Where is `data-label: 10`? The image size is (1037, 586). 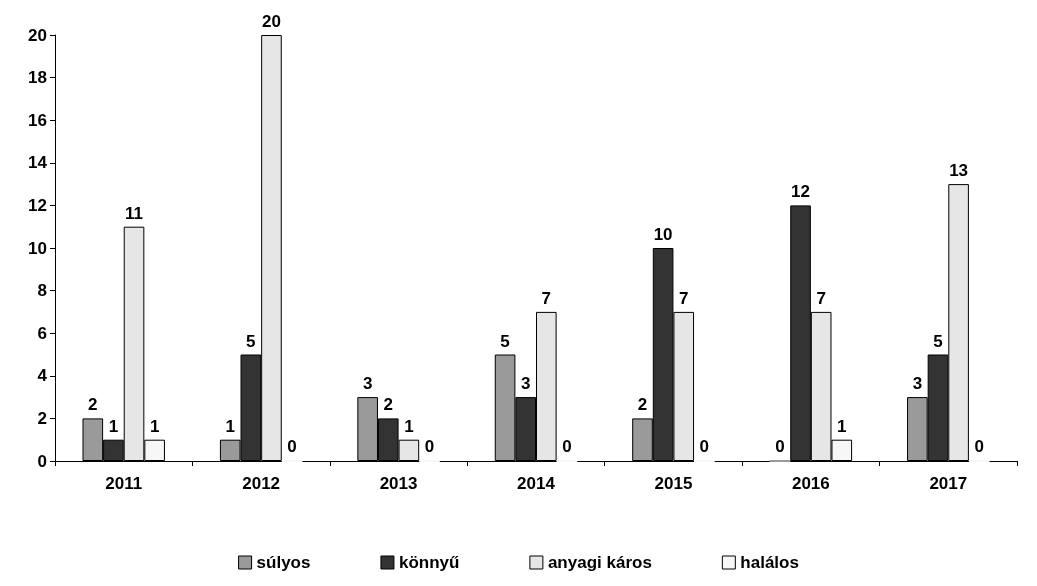 data-label: 10 is located at coordinates (663, 234).